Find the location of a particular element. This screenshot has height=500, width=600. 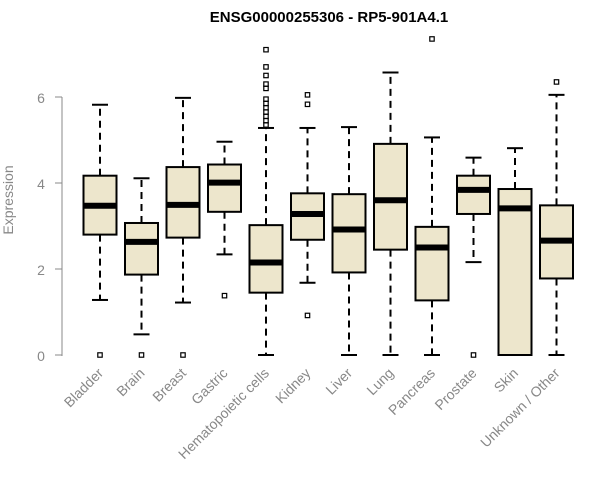

box-lung is located at coordinates (390, 213).